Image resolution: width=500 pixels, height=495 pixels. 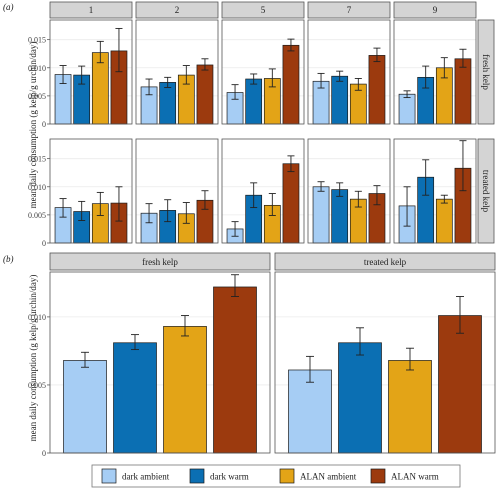 I want to click on panel-b-c0-bar-dark-warm, so click(x=135, y=398).